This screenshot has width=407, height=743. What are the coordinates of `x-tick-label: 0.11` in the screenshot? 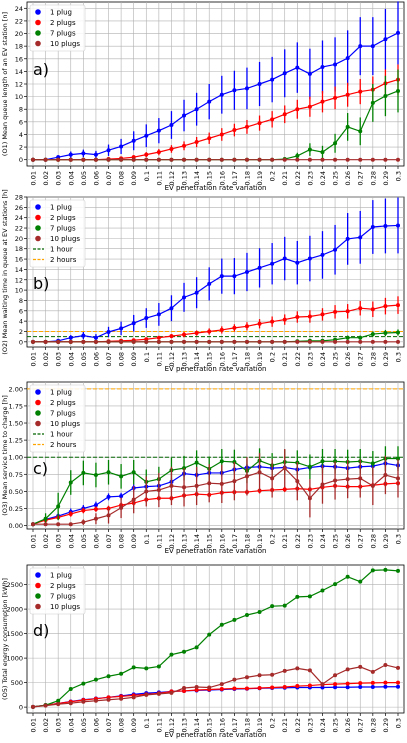 It's located at (159, 725).